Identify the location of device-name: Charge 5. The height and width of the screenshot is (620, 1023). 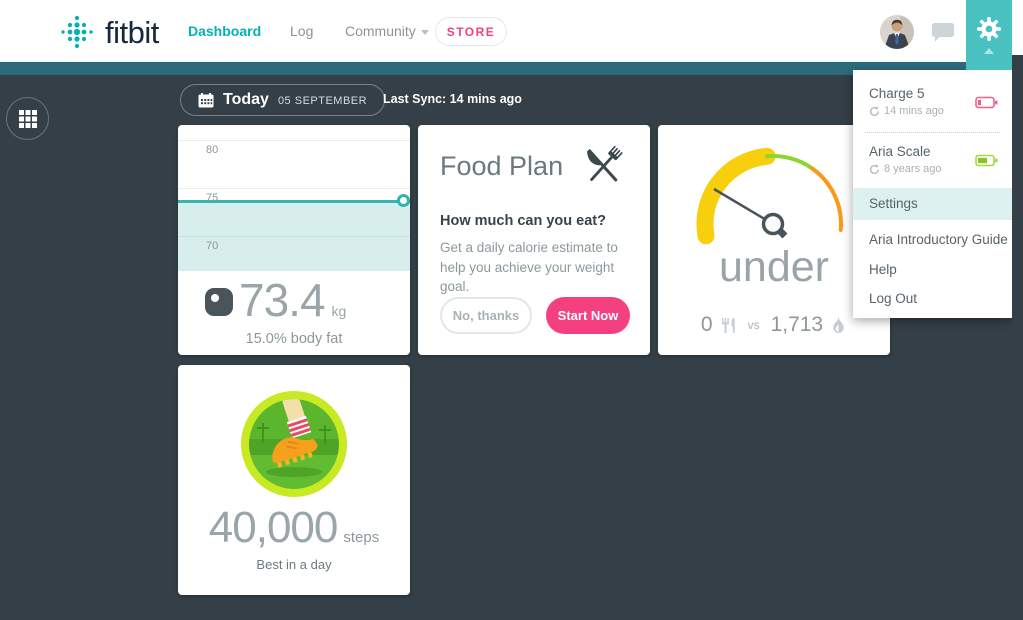
(897, 93).